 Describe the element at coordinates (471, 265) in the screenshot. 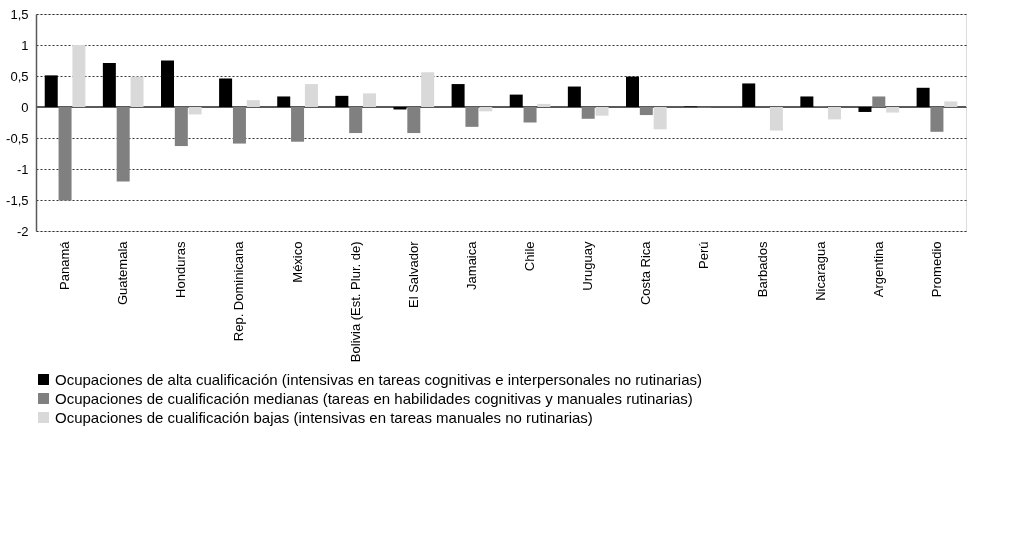

I see `x-tick-label: Jamaica` at that location.